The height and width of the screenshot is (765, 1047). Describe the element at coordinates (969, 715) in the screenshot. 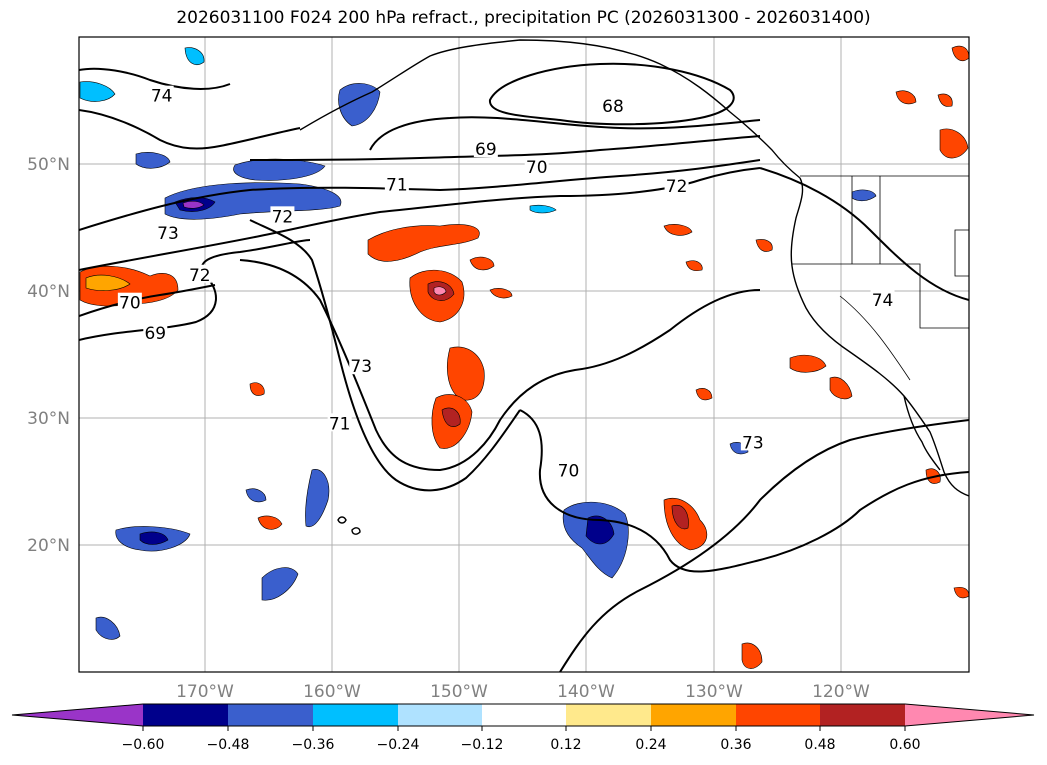

I see `colorbar-extend-max` at that location.